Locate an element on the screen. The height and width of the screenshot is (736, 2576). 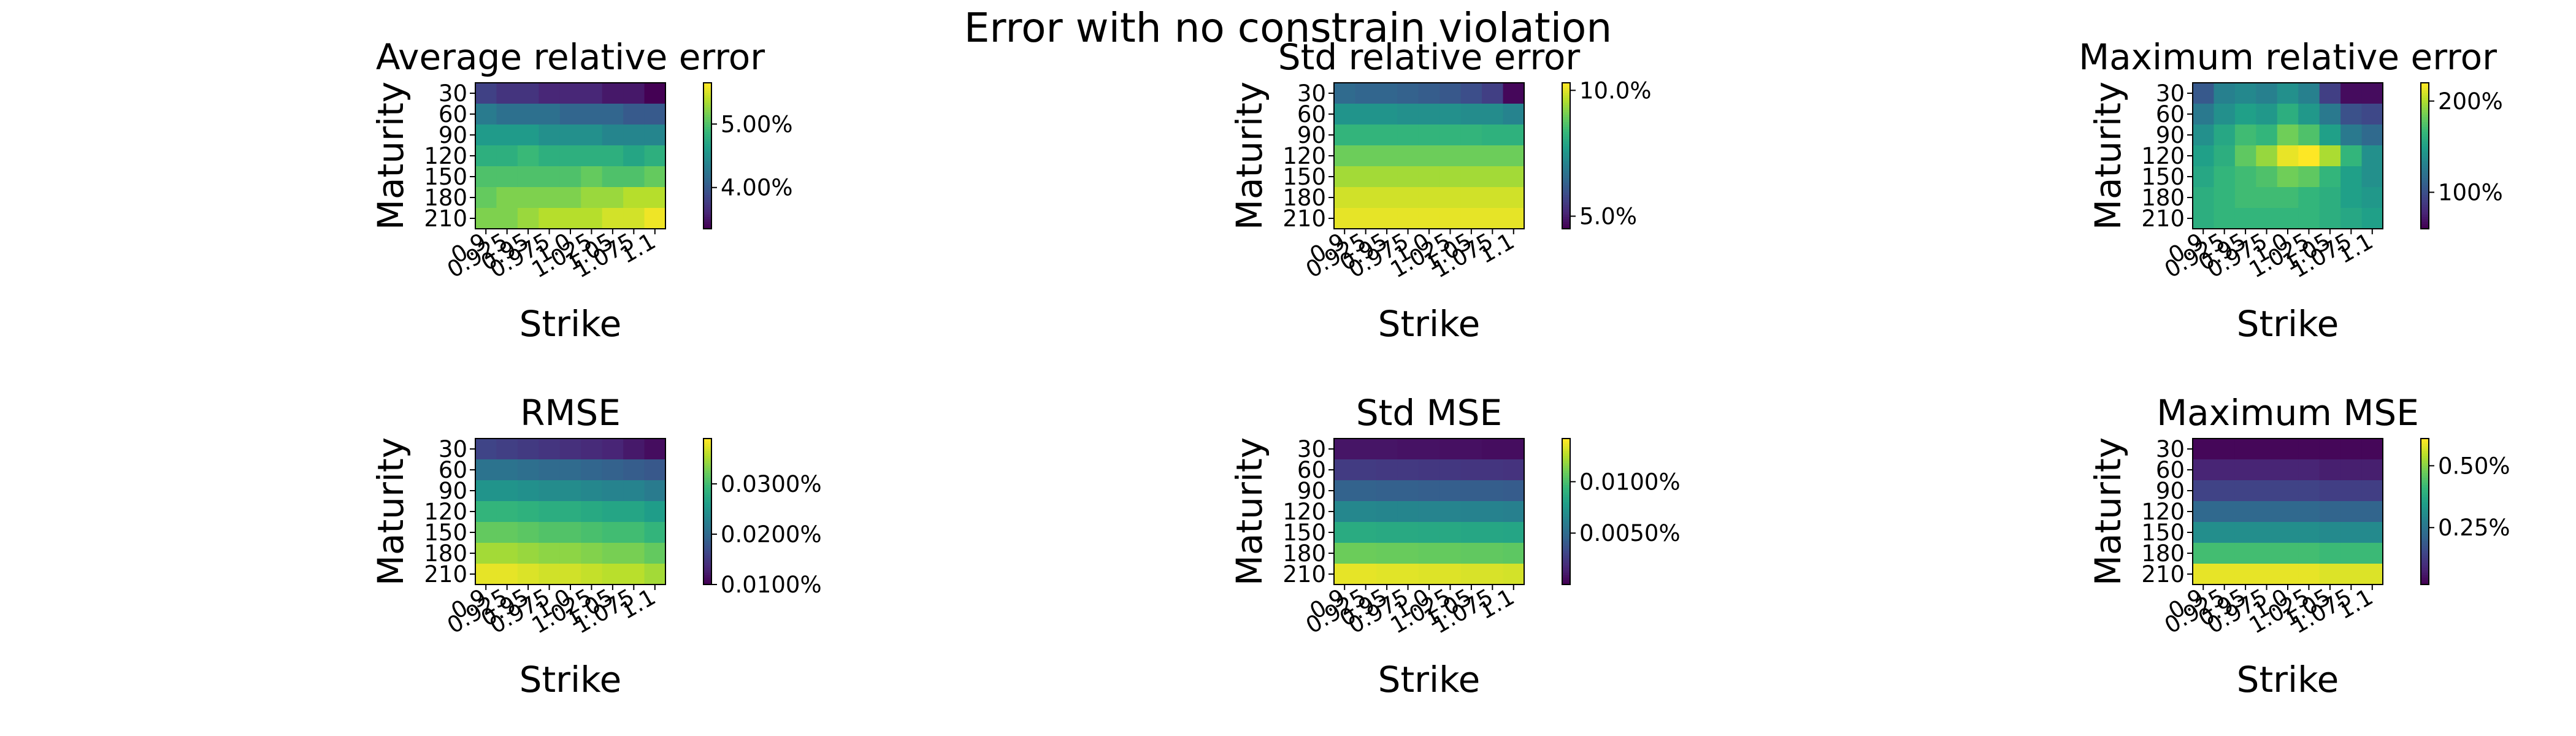
y-tick-label: 60 is located at coordinates (1311, 470).